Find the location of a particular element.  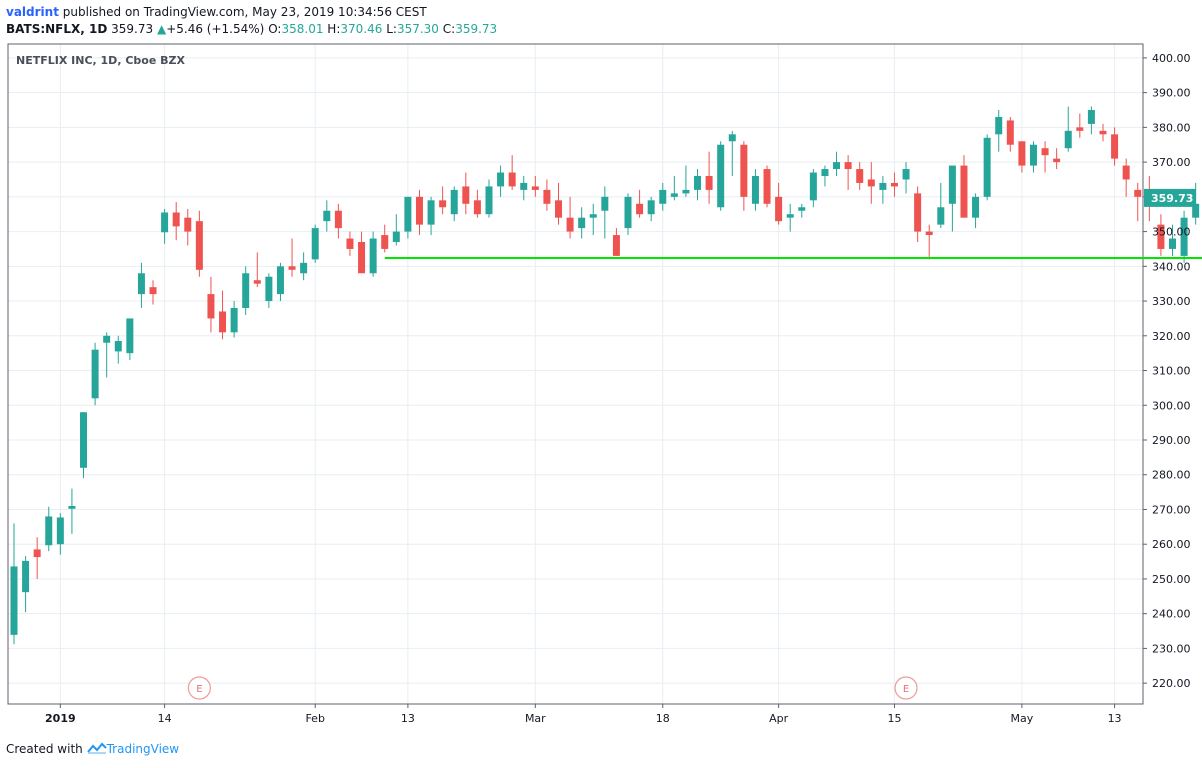

earnings-marker-circle is located at coordinates (199, 688).